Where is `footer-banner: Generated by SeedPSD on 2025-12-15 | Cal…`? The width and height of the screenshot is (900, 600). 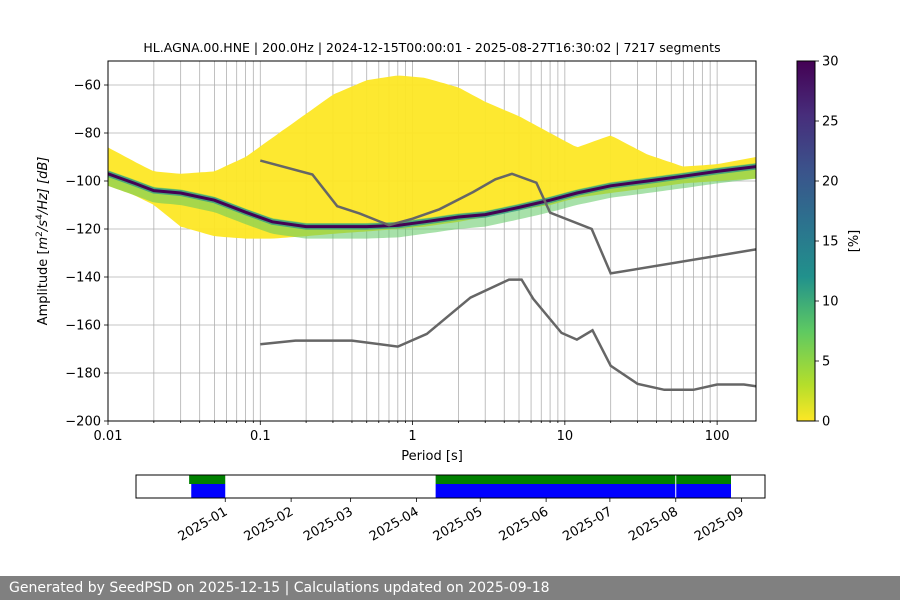
footer-banner: Generated by SeedPSD on 2025-12-15 | Cal… is located at coordinates (450, 588).